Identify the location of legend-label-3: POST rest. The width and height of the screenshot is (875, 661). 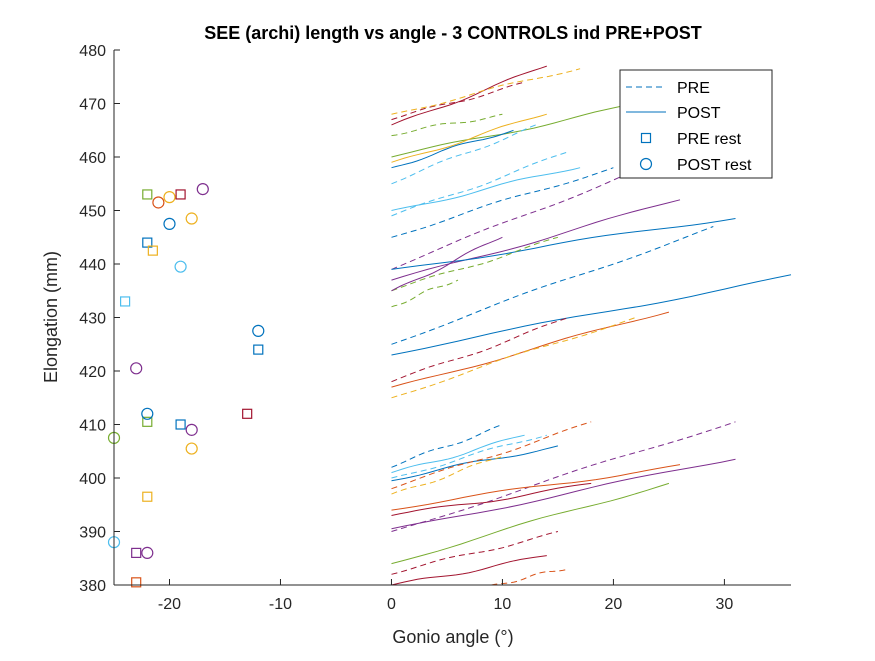
(714, 165).